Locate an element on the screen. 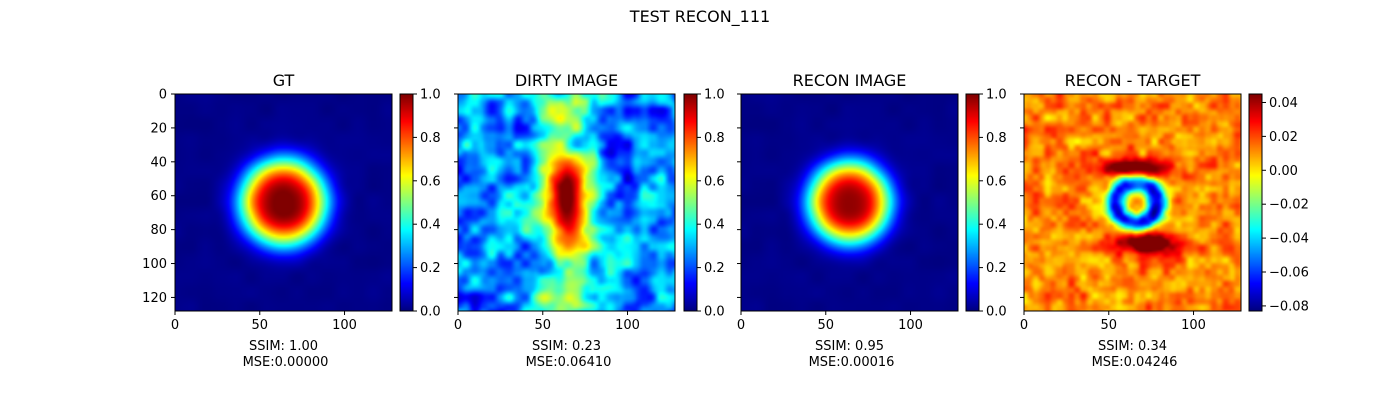 The image size is (1400, 400). y-tick-label: 120 is located at coordinates (154, 298).